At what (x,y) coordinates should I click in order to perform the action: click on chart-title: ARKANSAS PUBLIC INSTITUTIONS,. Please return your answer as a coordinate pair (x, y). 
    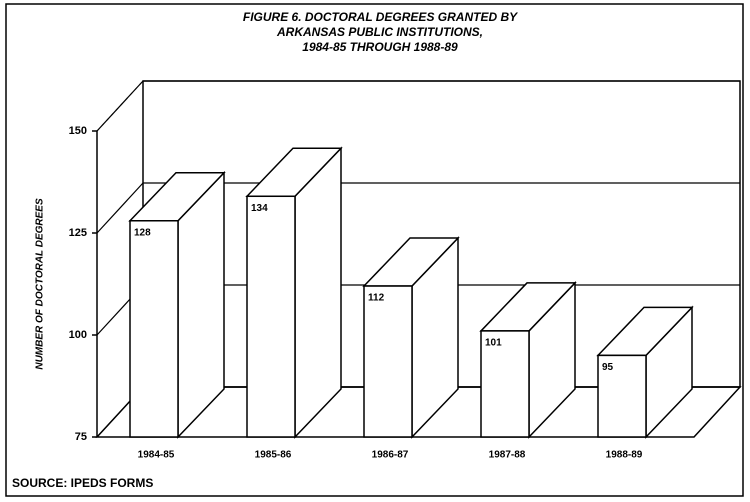
    Looking at the image, I should click on (379, 32).